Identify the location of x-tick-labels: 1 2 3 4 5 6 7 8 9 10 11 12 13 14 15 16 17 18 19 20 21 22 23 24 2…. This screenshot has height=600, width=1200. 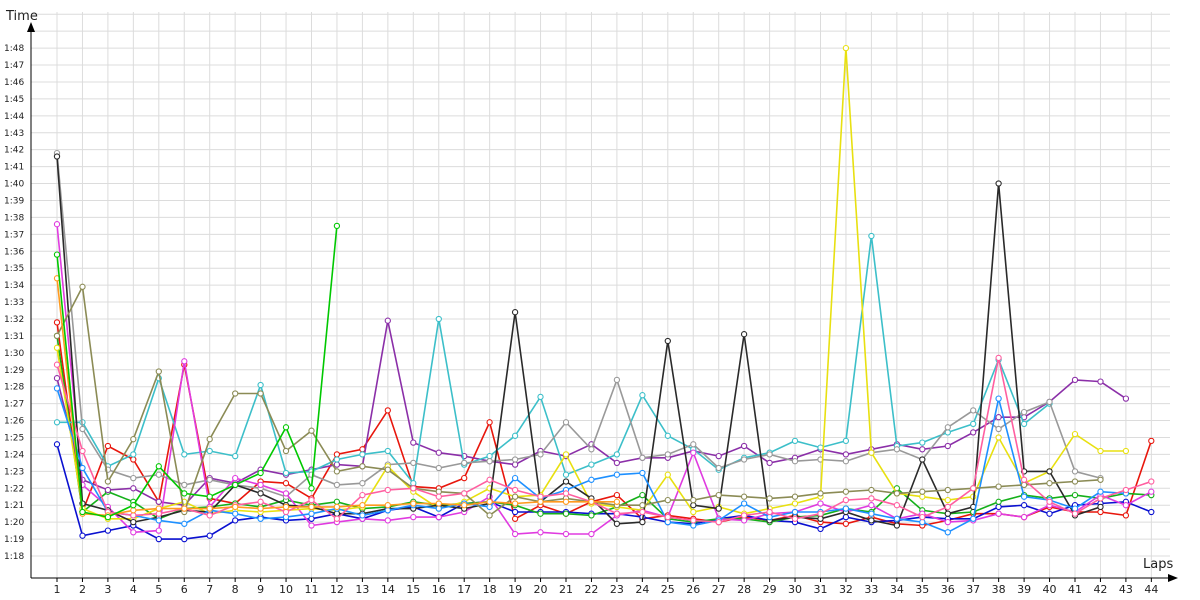
(606, 589).